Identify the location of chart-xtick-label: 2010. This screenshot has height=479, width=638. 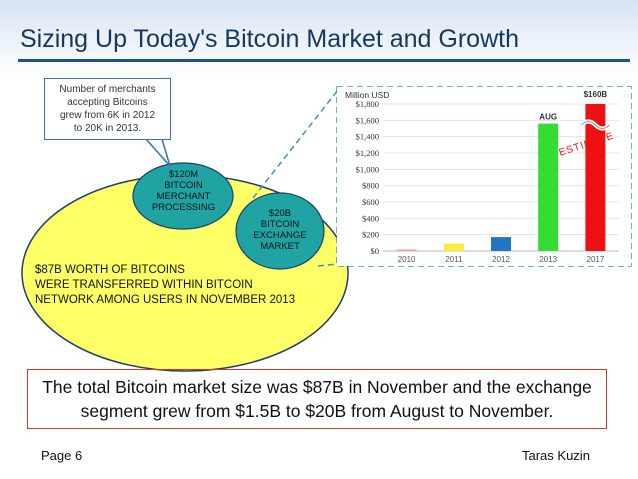
(407, 259).